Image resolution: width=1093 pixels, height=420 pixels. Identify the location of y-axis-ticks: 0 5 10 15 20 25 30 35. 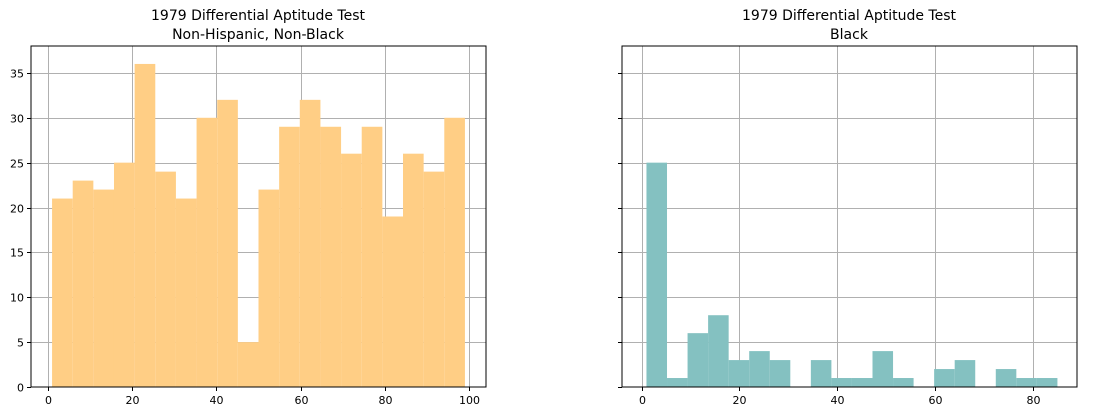
(20, 231).